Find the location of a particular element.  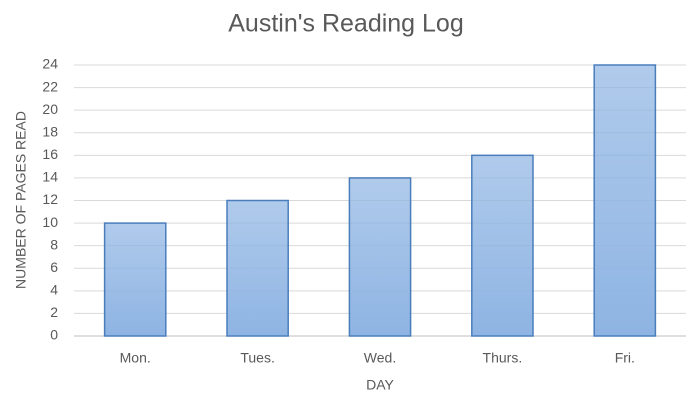

y-tick-label: 12 is located at coordinates (50, 199).